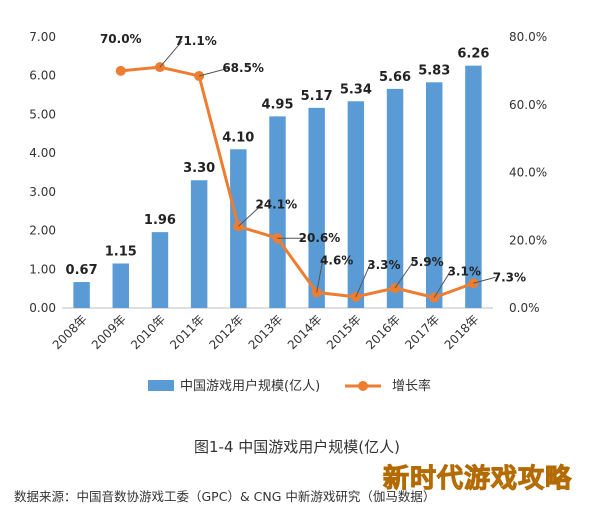 The height and width of the screenshot is (509, 594). Describe the element at coordinates (187, 332) in the screenshot. I see `x-tick-label: 2011年` at that location.